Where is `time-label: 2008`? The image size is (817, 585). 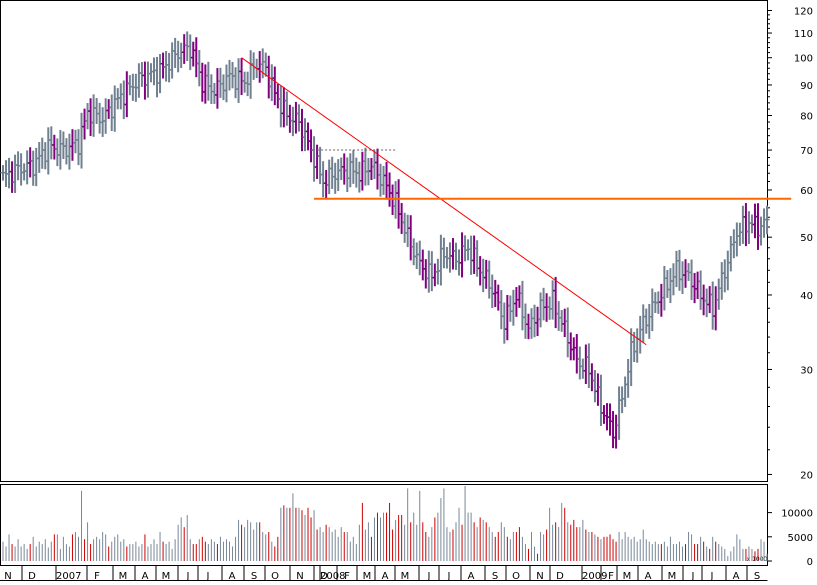
time-label: 2008 is located at coordinates (332, 576).